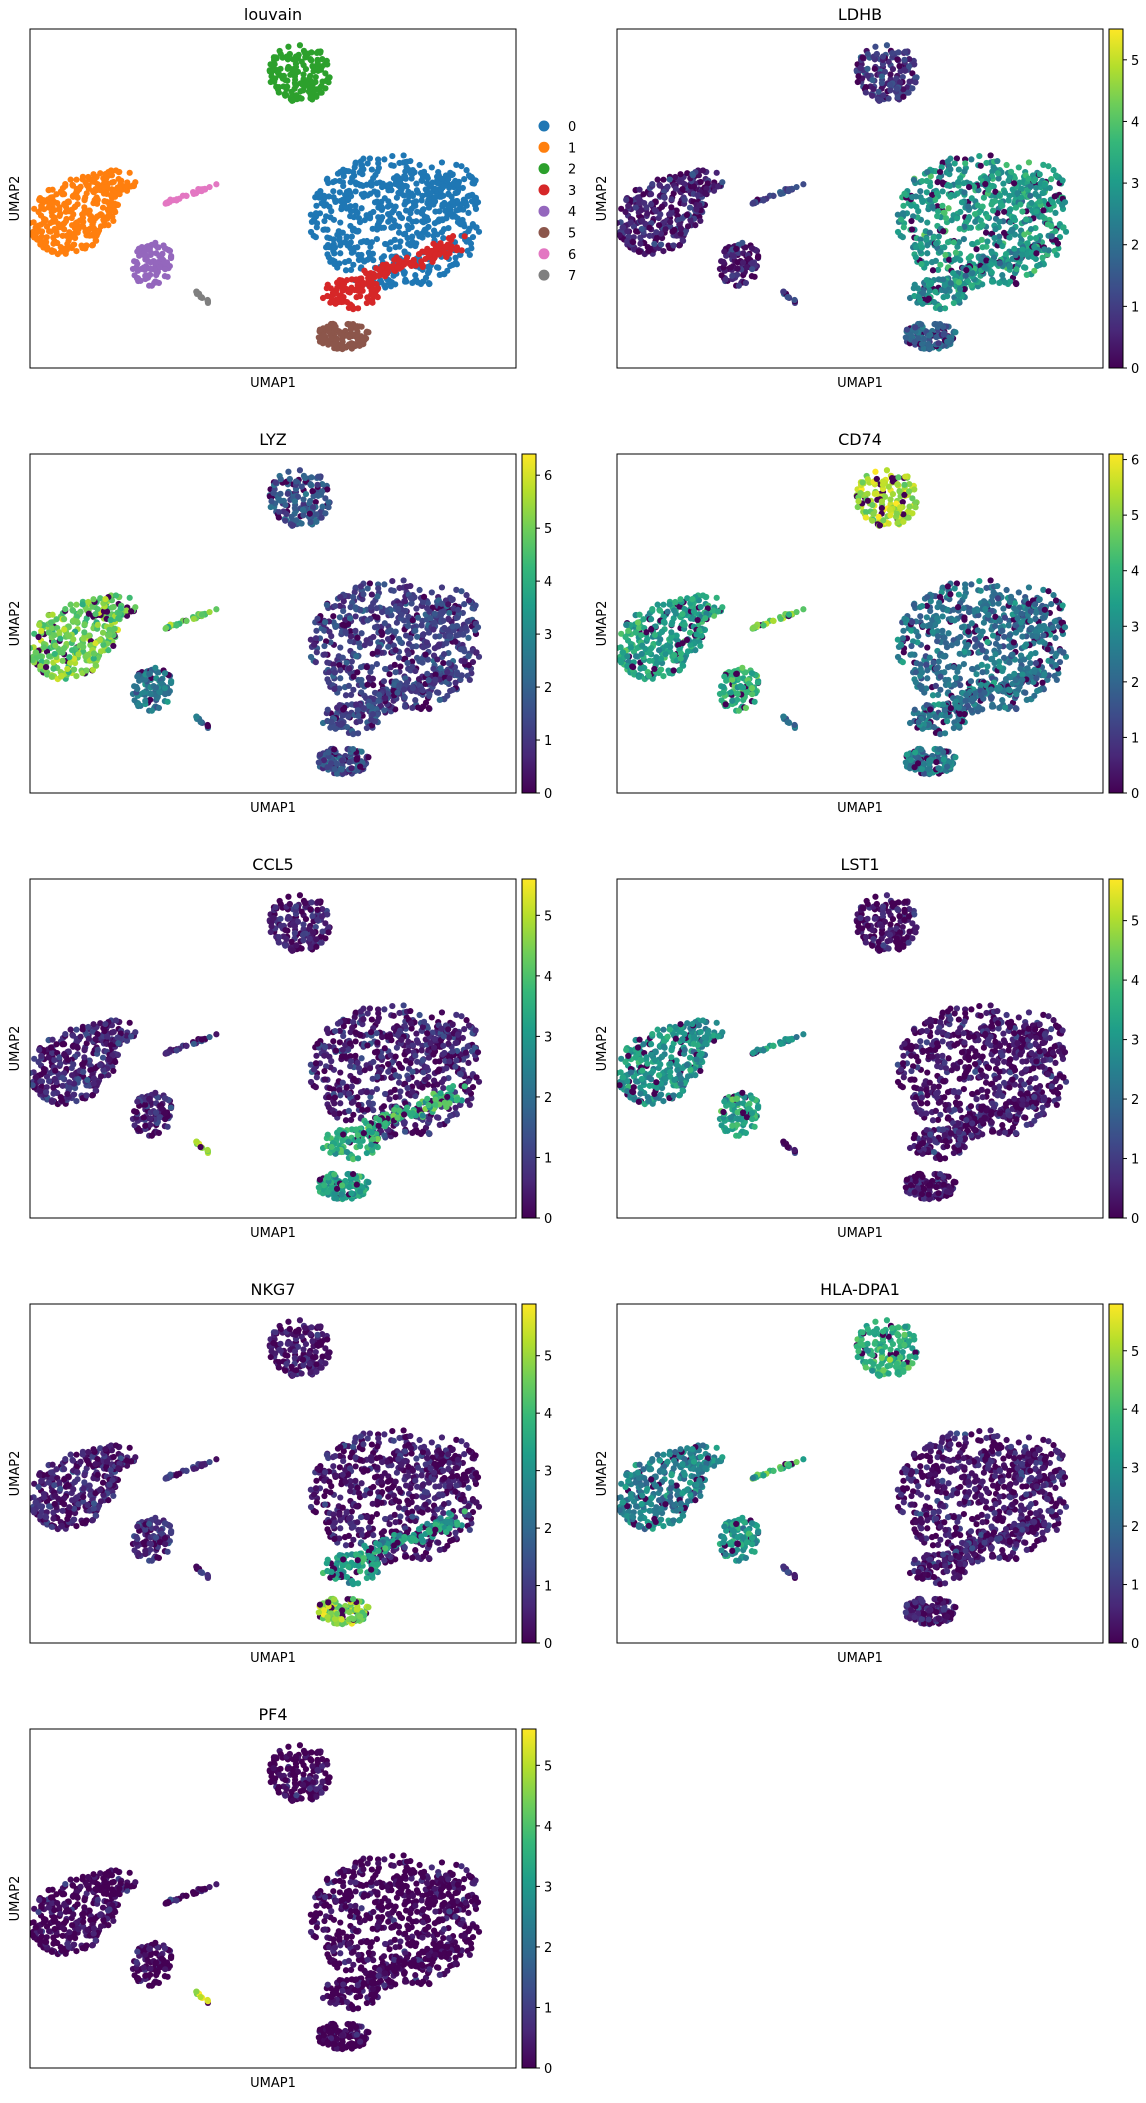  What do you see at coordinates (860, 383) in the screenshot?
I see `x-axis-label: UMAP1` at bounding box center [860, 383].